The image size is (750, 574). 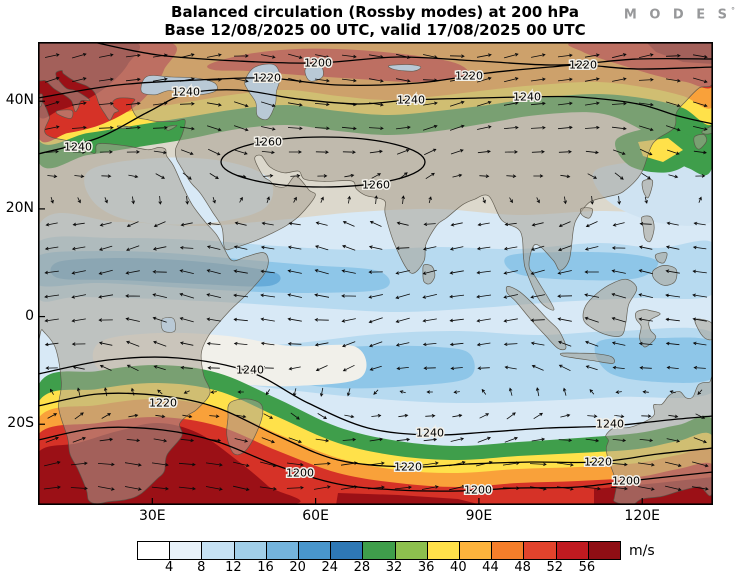 What do you see at coordinates (233, 567) in the screenshot?
I see `colorbar-tick-label: 12` at bounding box center [233, 567].